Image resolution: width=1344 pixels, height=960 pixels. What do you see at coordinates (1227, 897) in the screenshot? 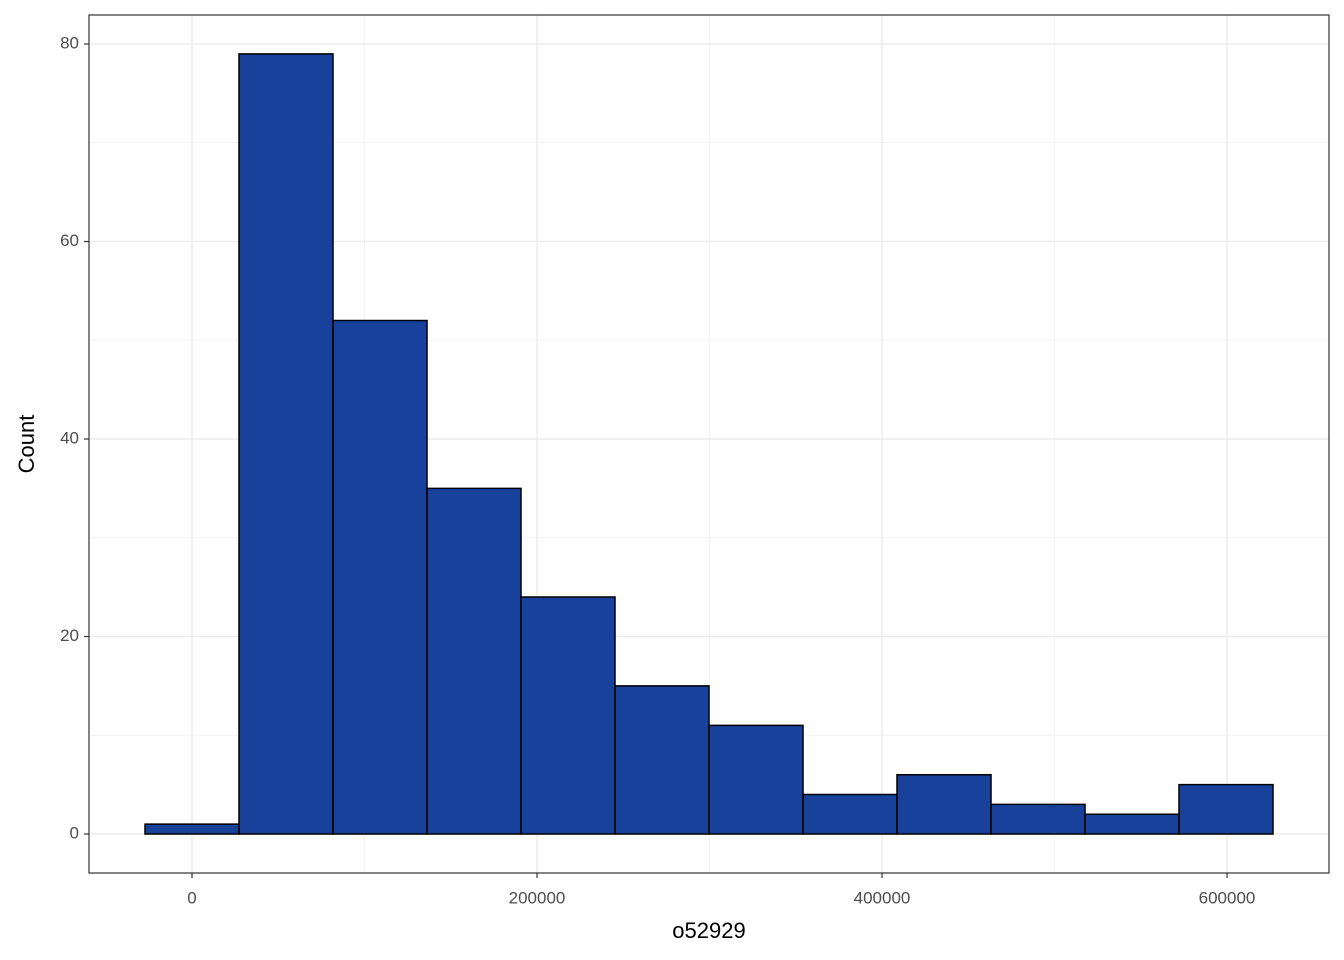
I see `x-tick-label: 600000` at bounding box center [1227, 897].